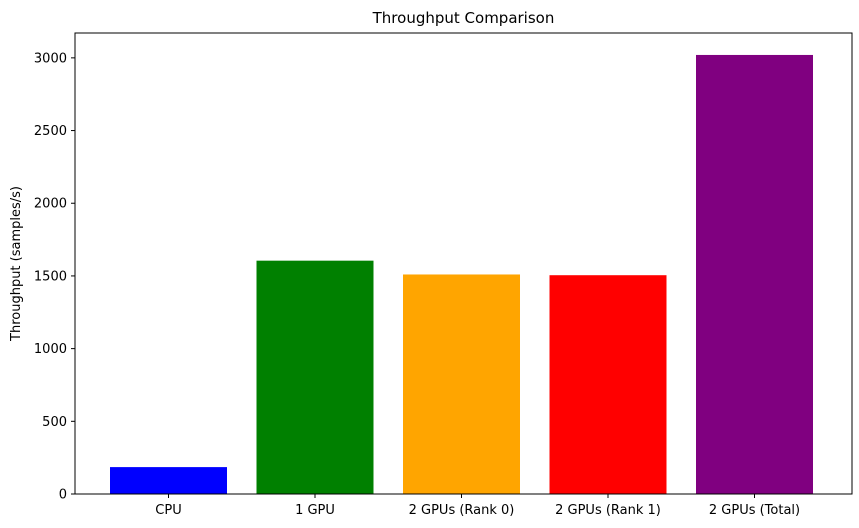 The image size is (859, 528). I want to click on y-tick-label-2: 1000, so click(50, 349).